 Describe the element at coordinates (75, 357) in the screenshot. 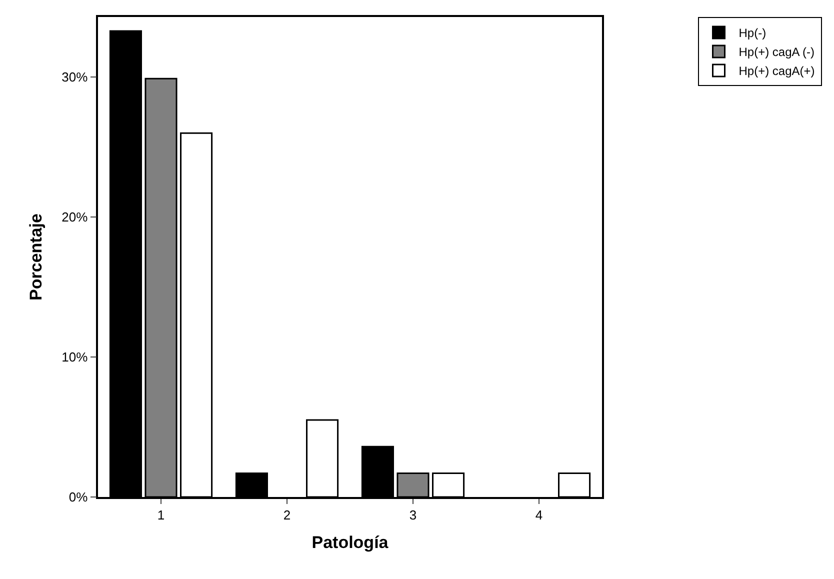

I see `y-tick-label: 10%` at that location.